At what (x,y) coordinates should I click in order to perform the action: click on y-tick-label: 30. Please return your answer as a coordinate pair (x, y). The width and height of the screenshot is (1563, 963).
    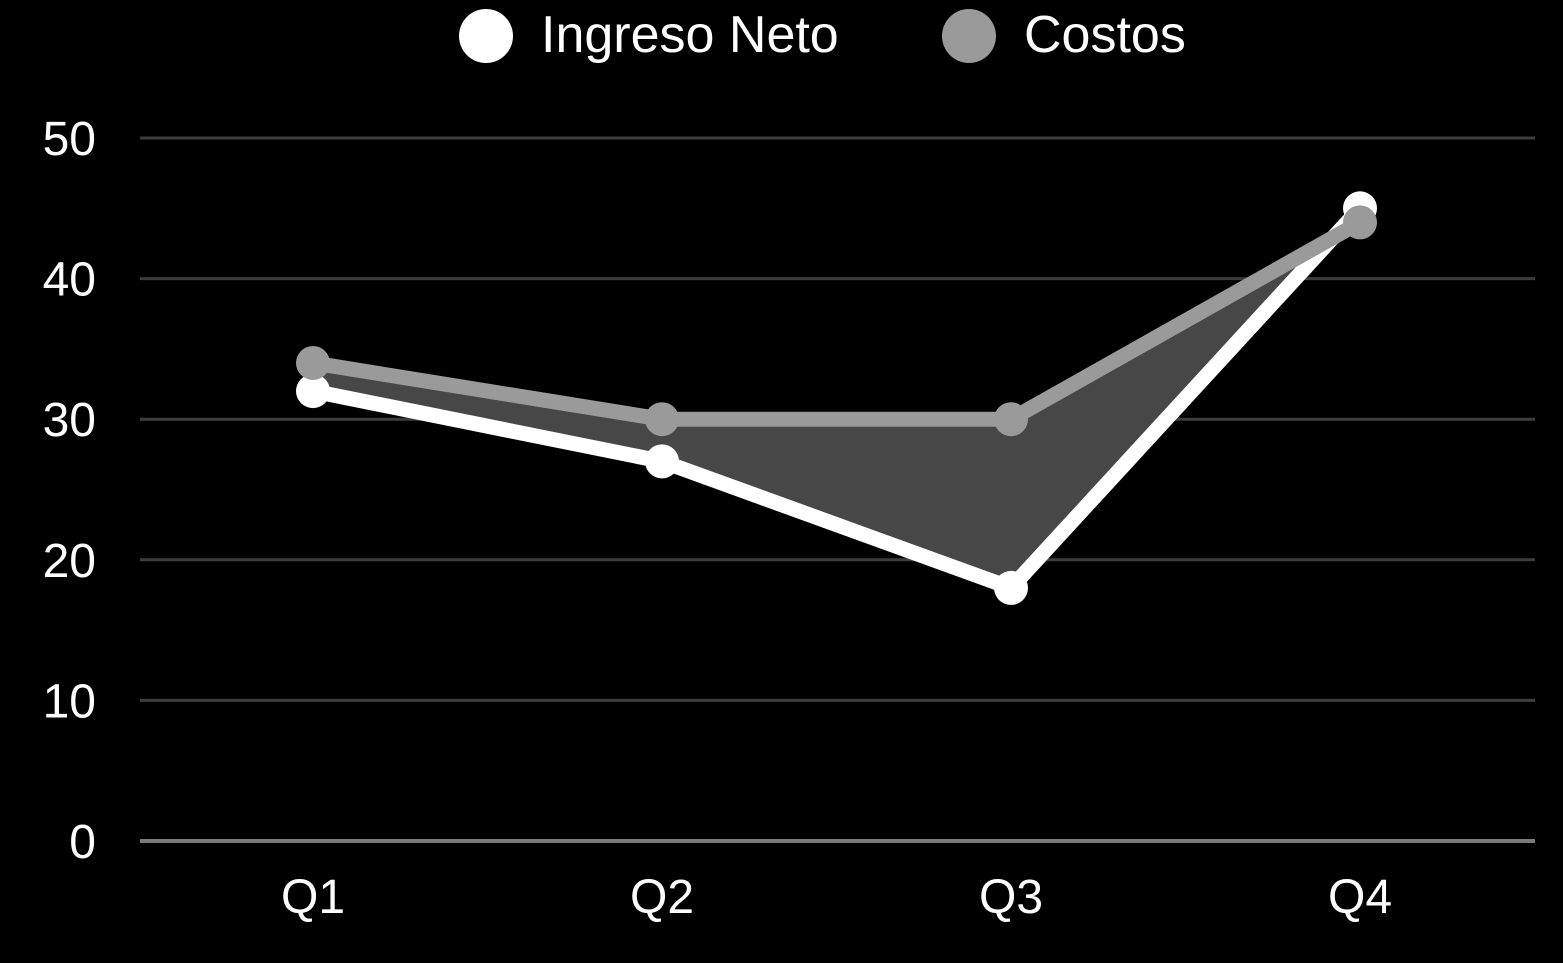
    Looking at the image, I should click on (69, 420).